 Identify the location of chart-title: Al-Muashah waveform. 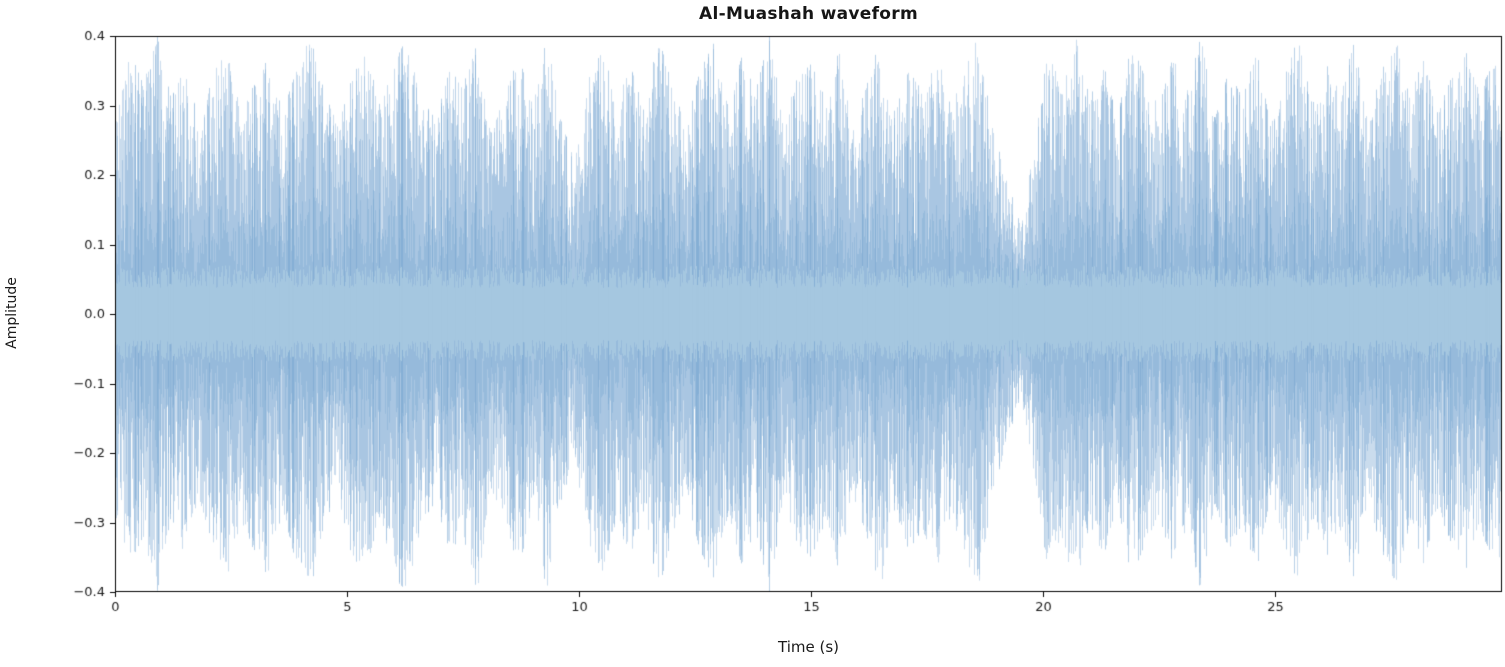
(808, 14).